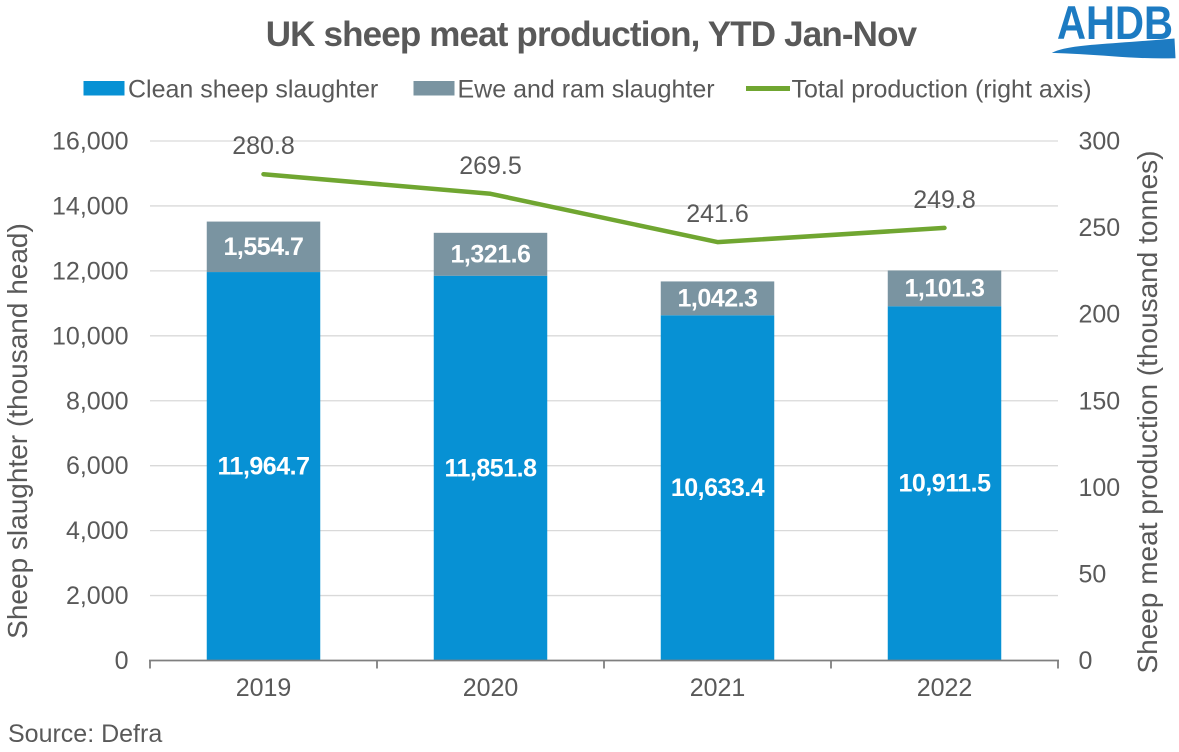 This screenshot has width=1179, height=752. I want to click on svg-text: 2019, so click(264, 688).